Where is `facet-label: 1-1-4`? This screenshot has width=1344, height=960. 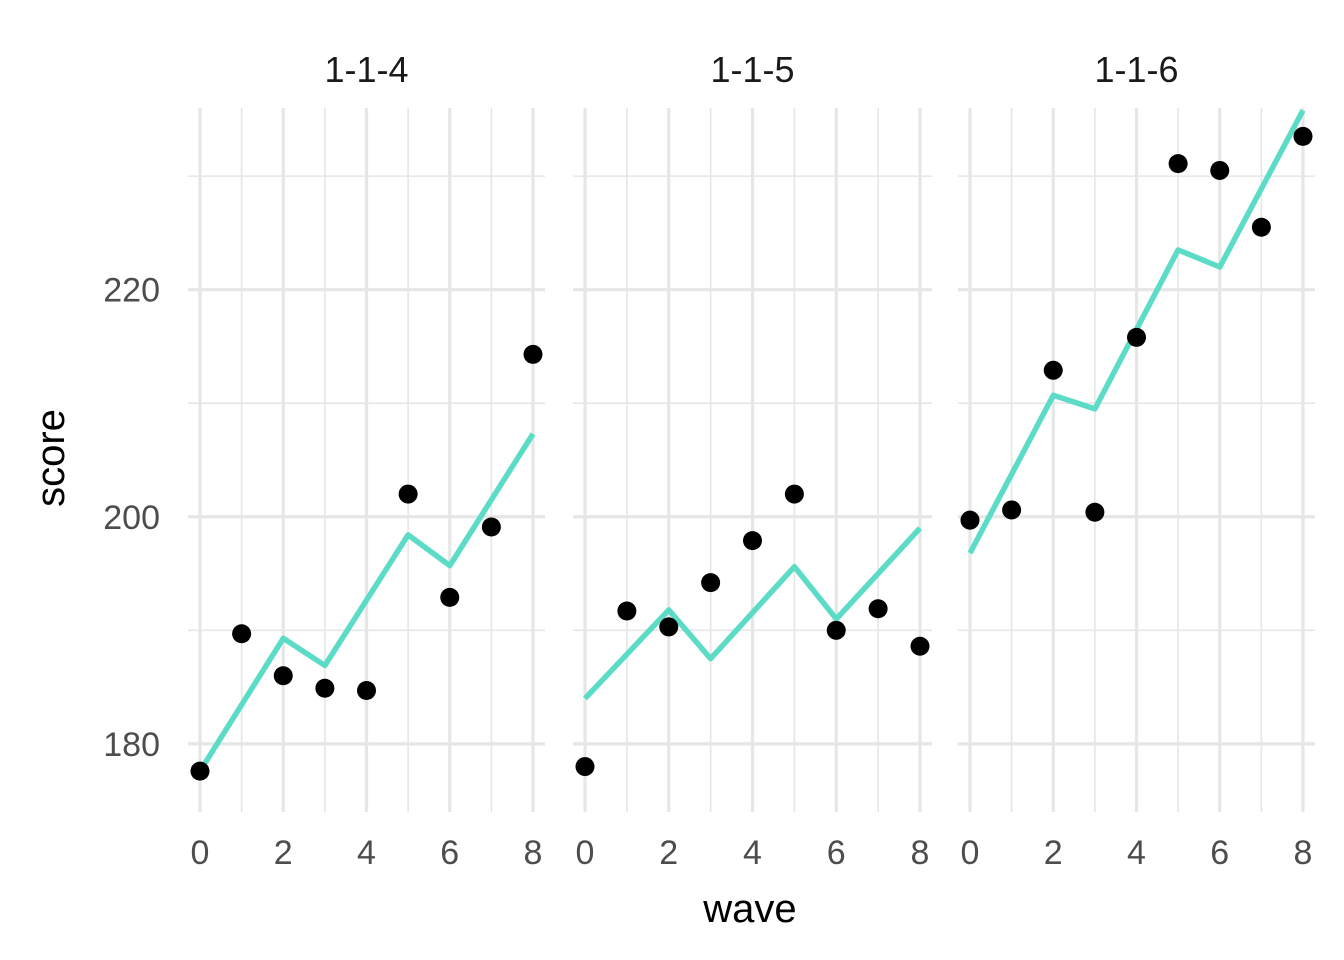 facet-label: 1-1-4 is located at coordinates (366, 69).